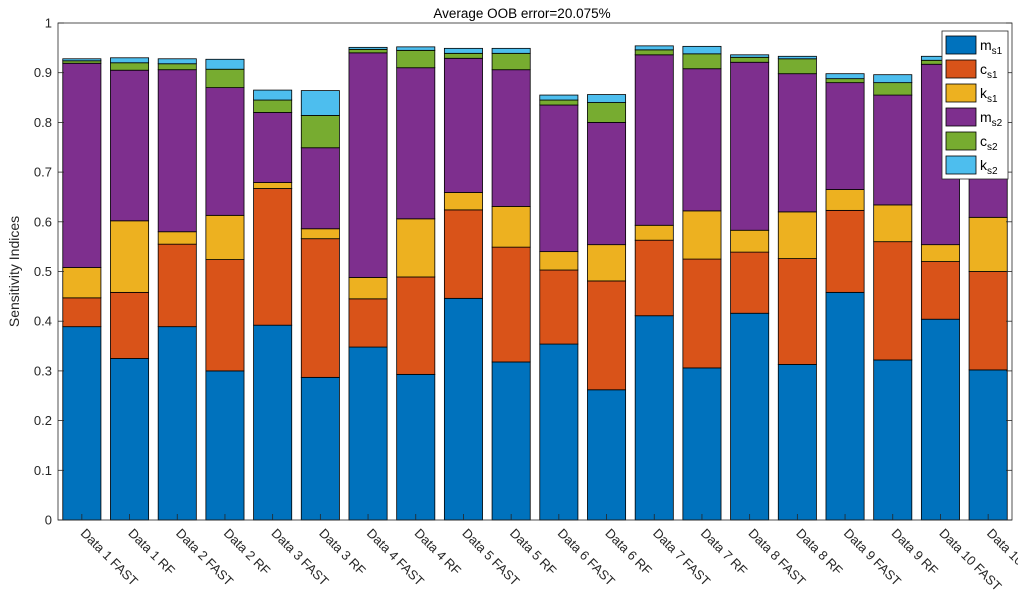 Image resolution: width=1018 pixels, height=605 pixels. What do you see at coordinates (971, 166) in the screenshot?
I see `legend-item: ks2` at bounding box center [971, 166].